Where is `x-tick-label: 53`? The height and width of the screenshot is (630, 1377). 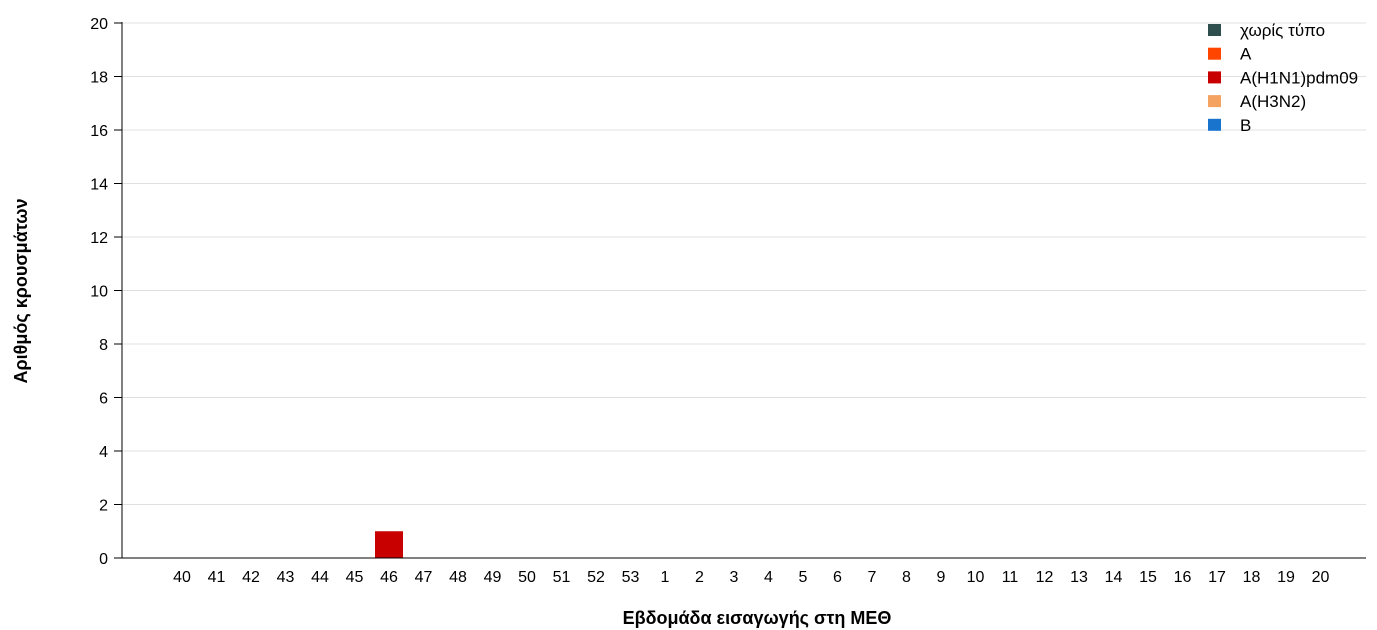
x-tick-label: 53 is located at coordinates (631, 577).